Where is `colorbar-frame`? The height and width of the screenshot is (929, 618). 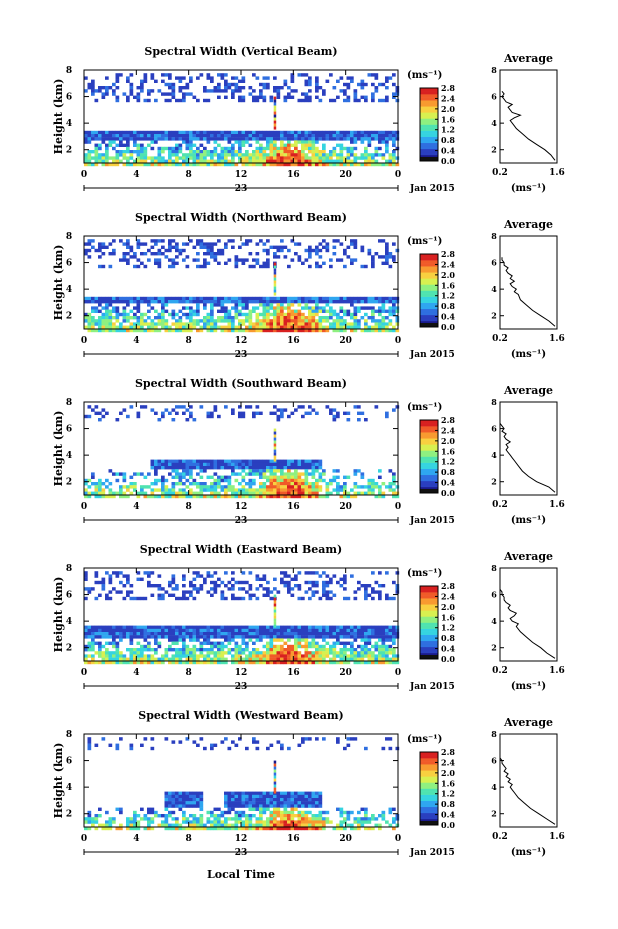 colorbar-frame is located at coordinates (429, 124).